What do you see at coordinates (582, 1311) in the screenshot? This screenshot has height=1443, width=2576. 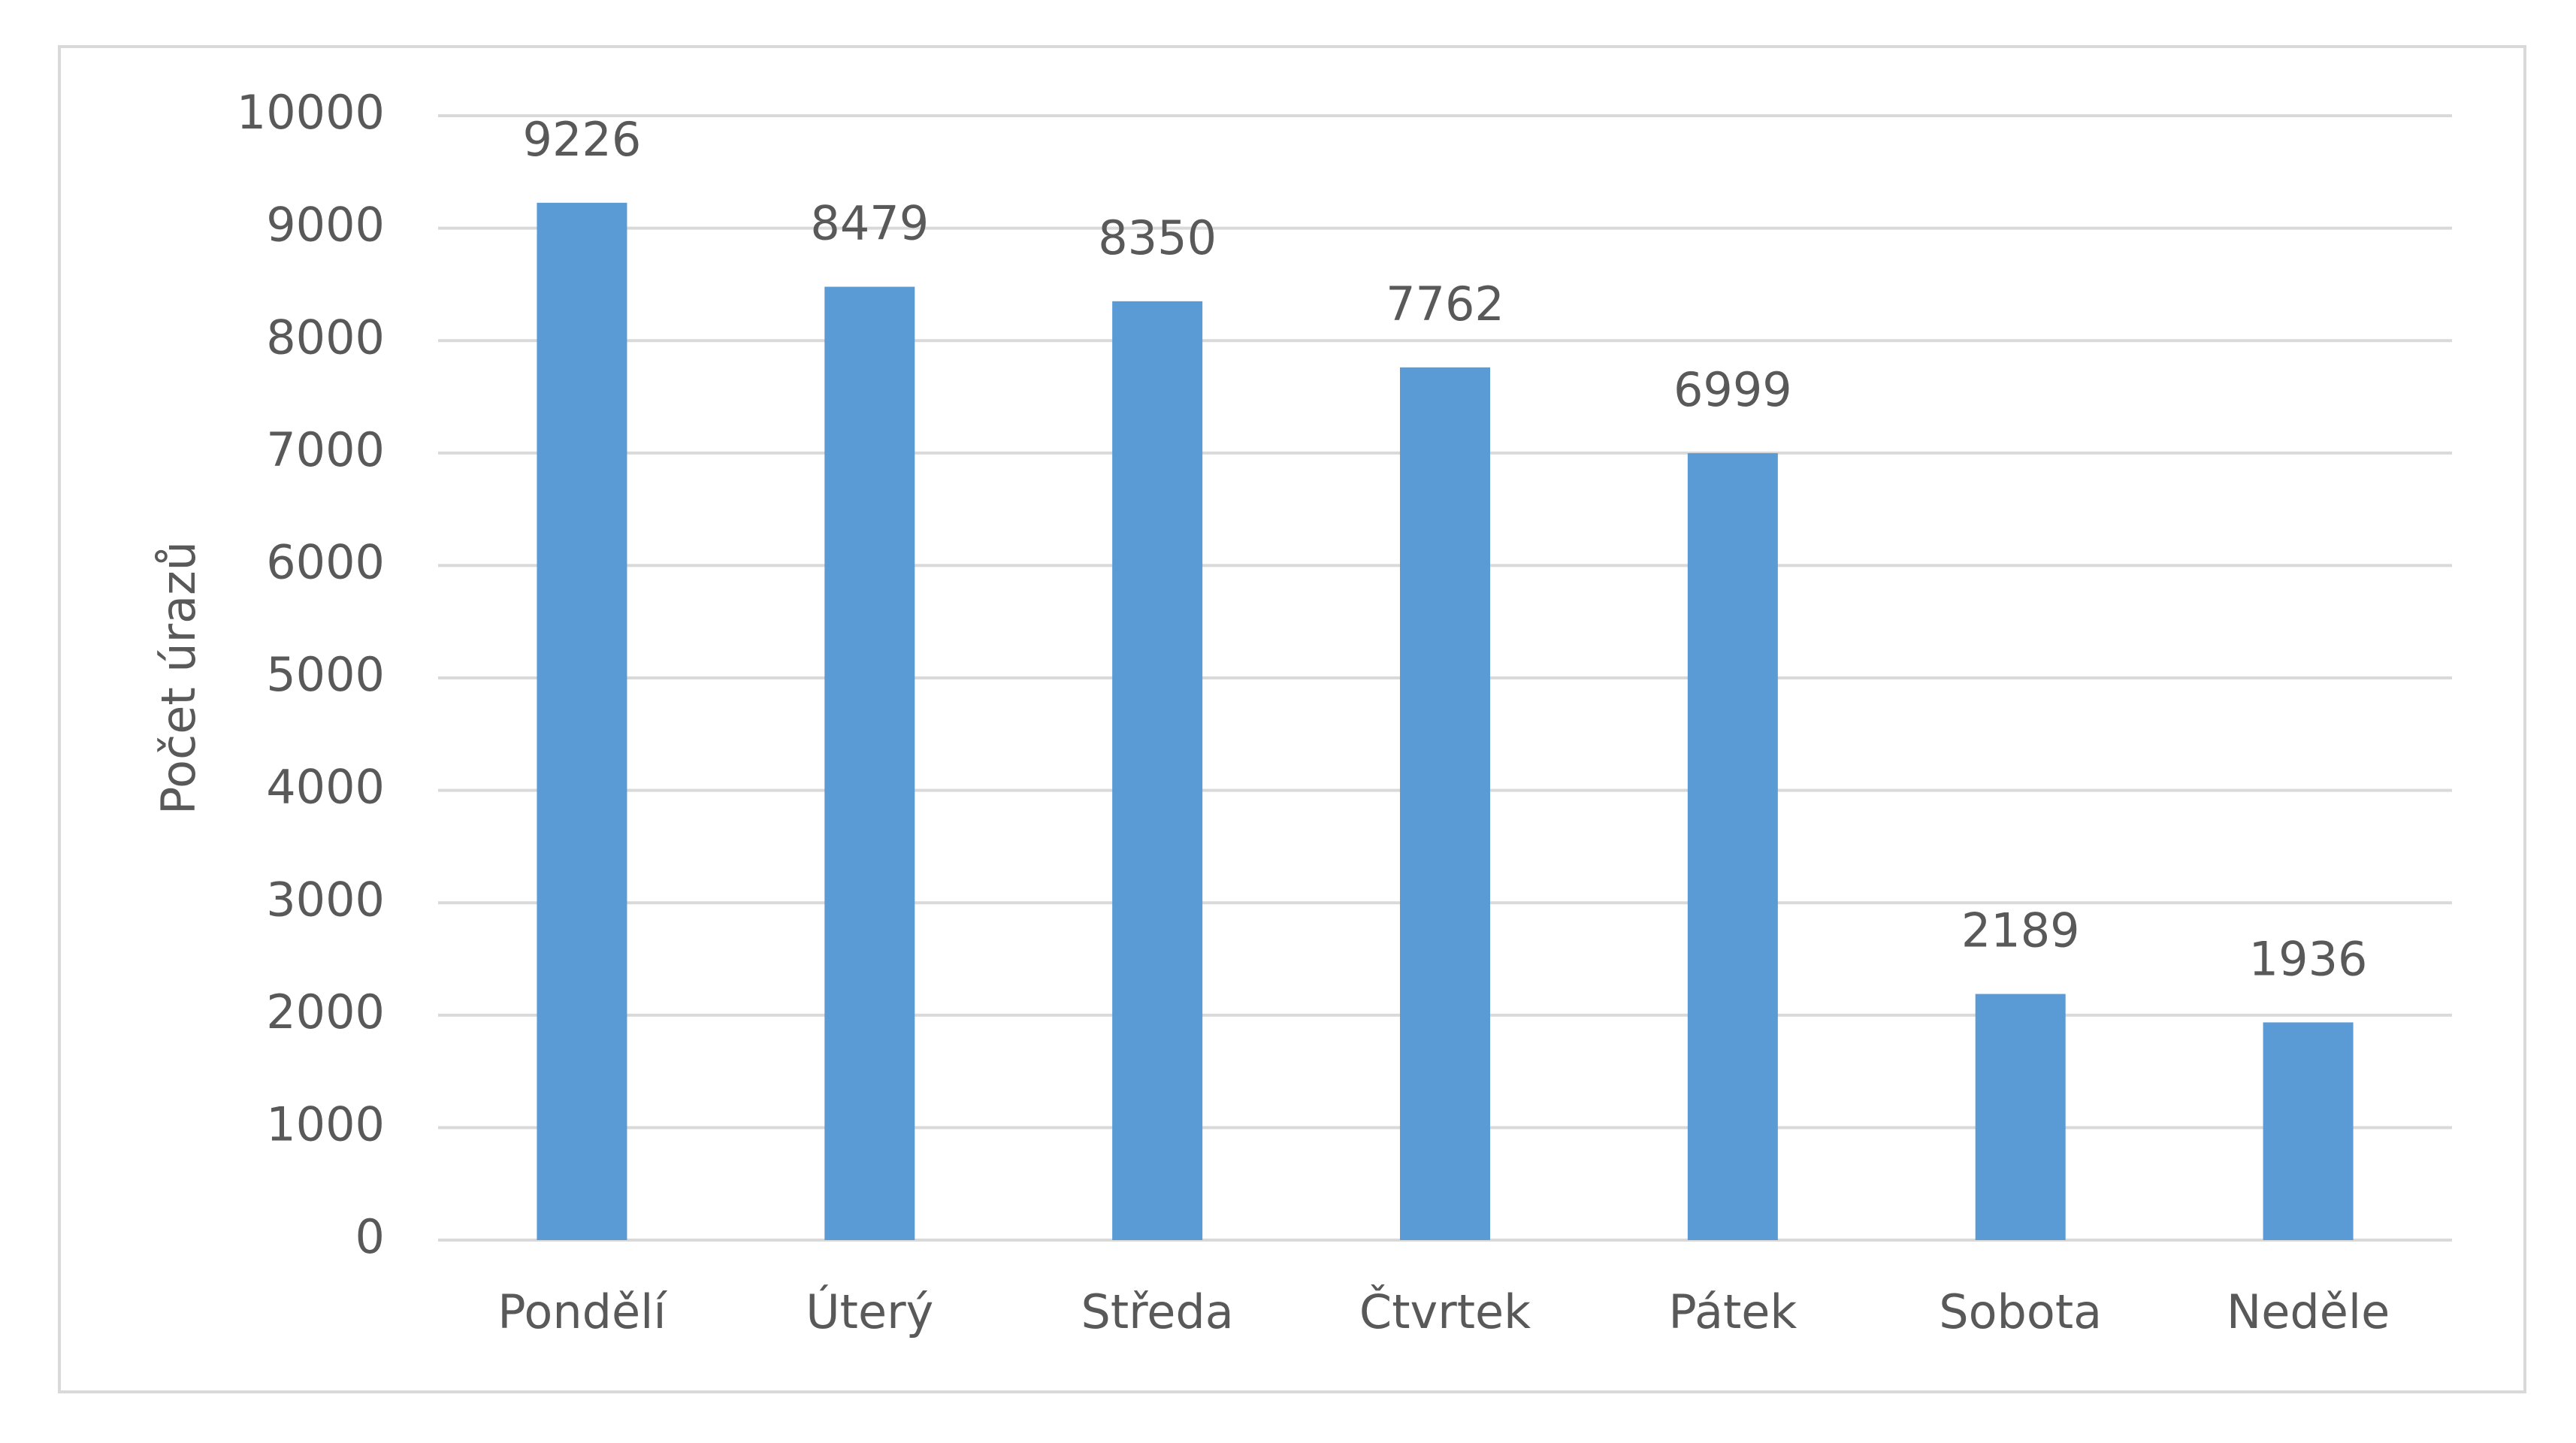 I see `x-tick-label: Pondělí` at bounding box center [582, 1311].